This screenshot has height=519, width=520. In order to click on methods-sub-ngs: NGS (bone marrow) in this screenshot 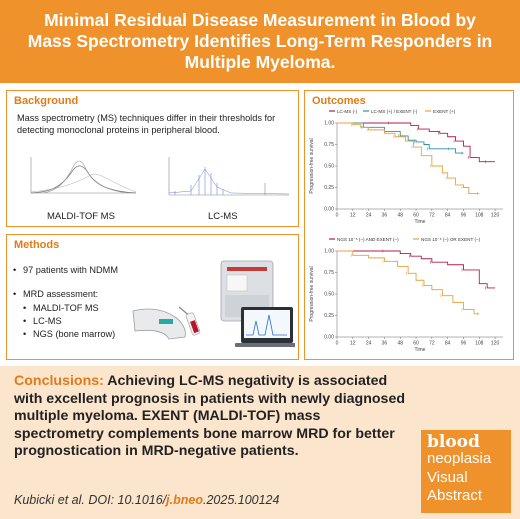, I will do `click(70, 334)`.